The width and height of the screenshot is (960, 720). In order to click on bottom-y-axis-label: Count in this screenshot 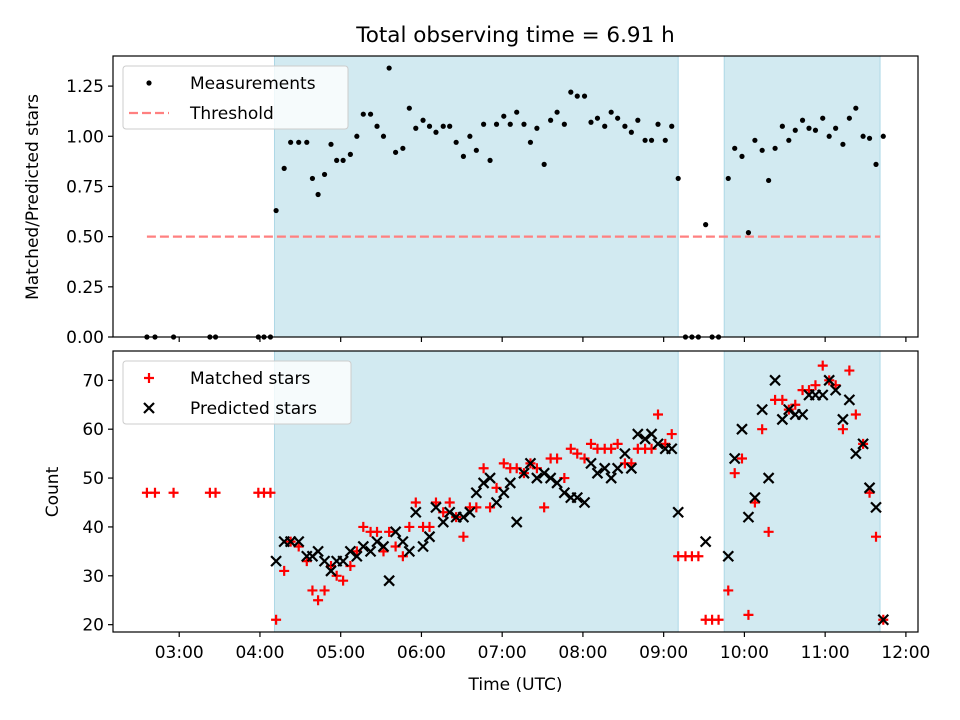, I will do `click(53, 491)`.